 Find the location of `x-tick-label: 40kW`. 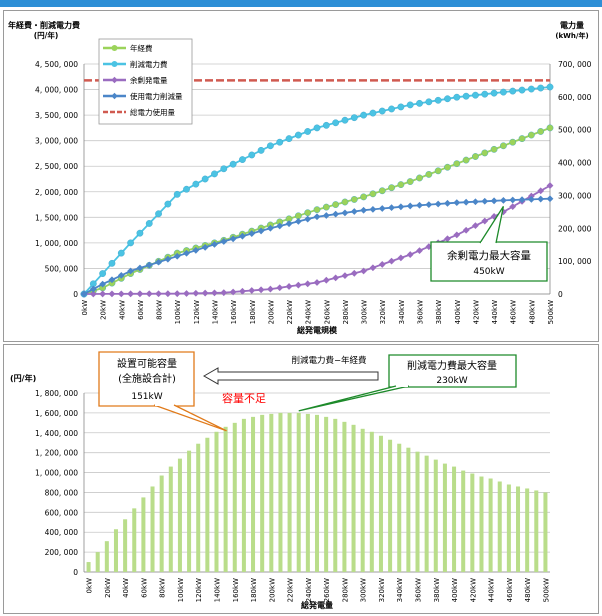

x-tick-label: 40kW is located at coordinates (126, 588).